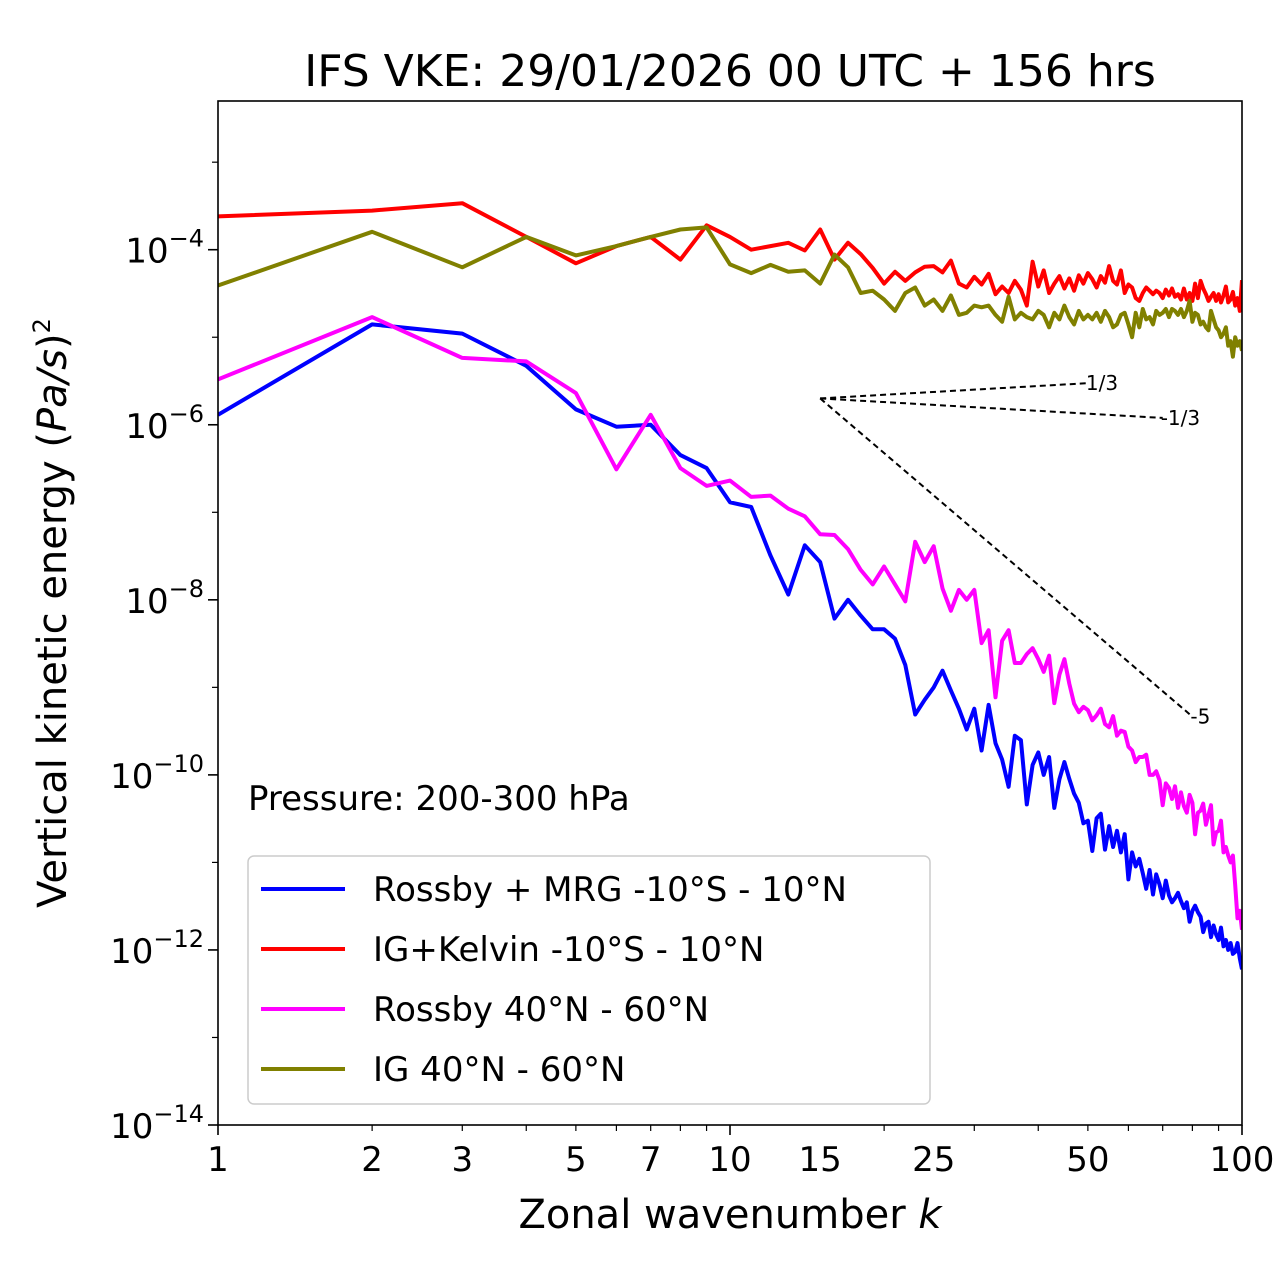  I want to click on y-tick-label: 10⁻⁴, so click(164, 248).